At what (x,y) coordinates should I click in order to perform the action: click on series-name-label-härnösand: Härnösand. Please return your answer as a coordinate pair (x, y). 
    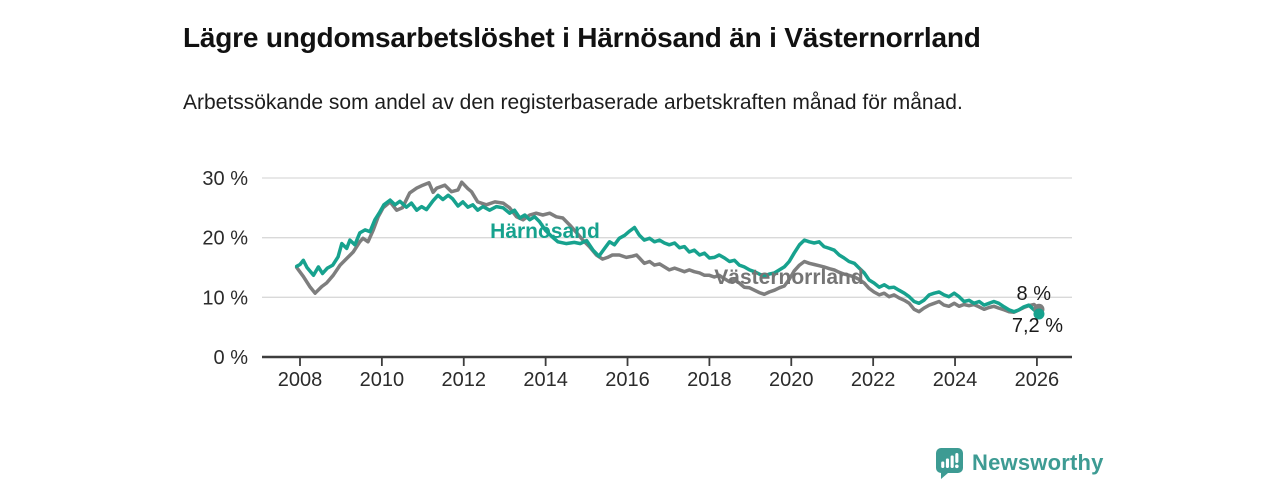
    Looking at the image, I should click on (545, 231).